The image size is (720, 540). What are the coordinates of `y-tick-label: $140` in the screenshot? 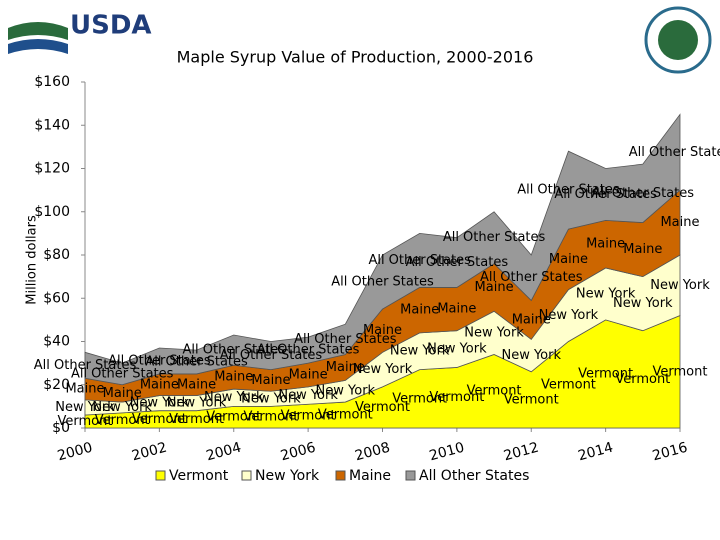 It's located at (52, 125).